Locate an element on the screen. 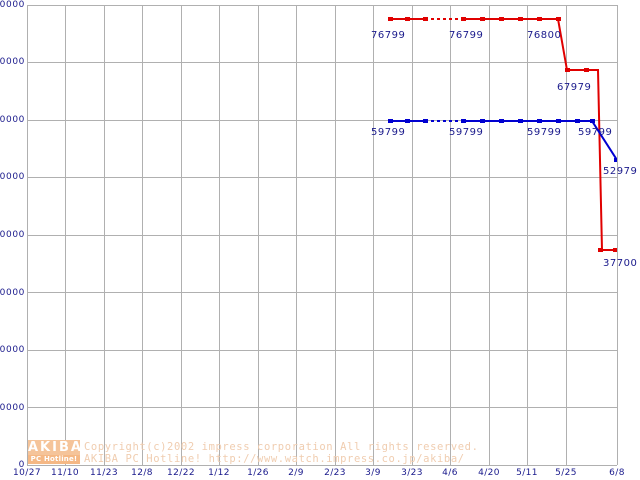 The width and height of the screenshot is (640, 480). blue-series-markers is located at coordinates (502, 140).